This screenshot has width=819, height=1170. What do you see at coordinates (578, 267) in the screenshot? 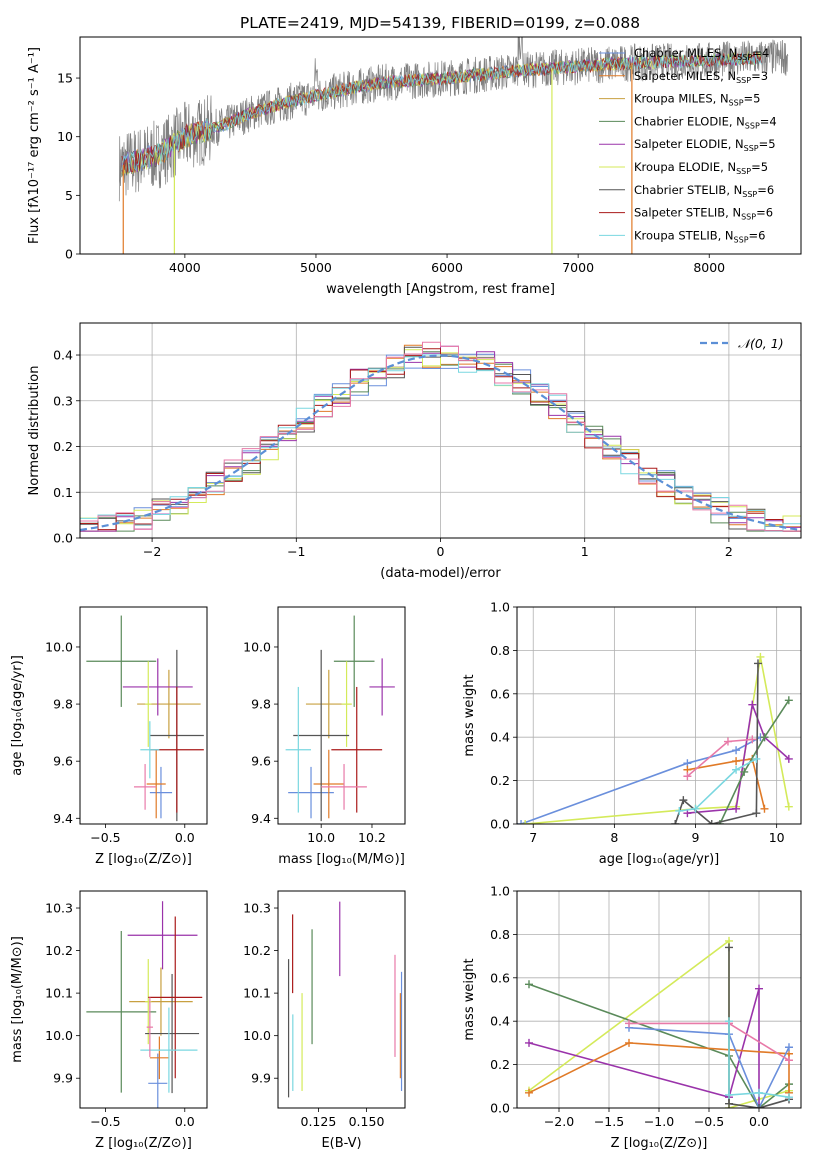
I see `x-tick-label: 7000` at bounding box center [578, 267].